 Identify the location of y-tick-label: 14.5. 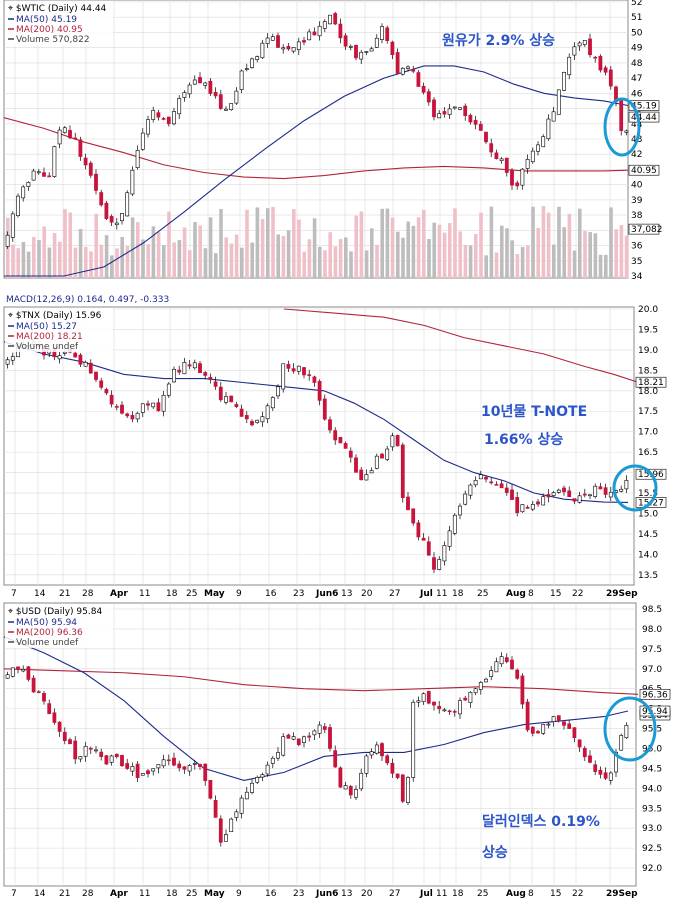
(648, 535).